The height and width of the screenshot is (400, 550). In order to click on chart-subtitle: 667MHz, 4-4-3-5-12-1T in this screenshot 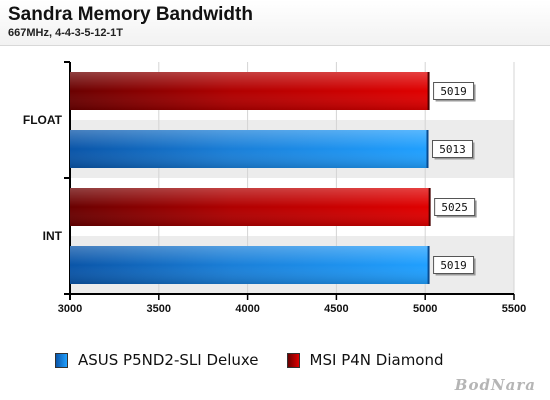, I will do `click(65, 33)`.